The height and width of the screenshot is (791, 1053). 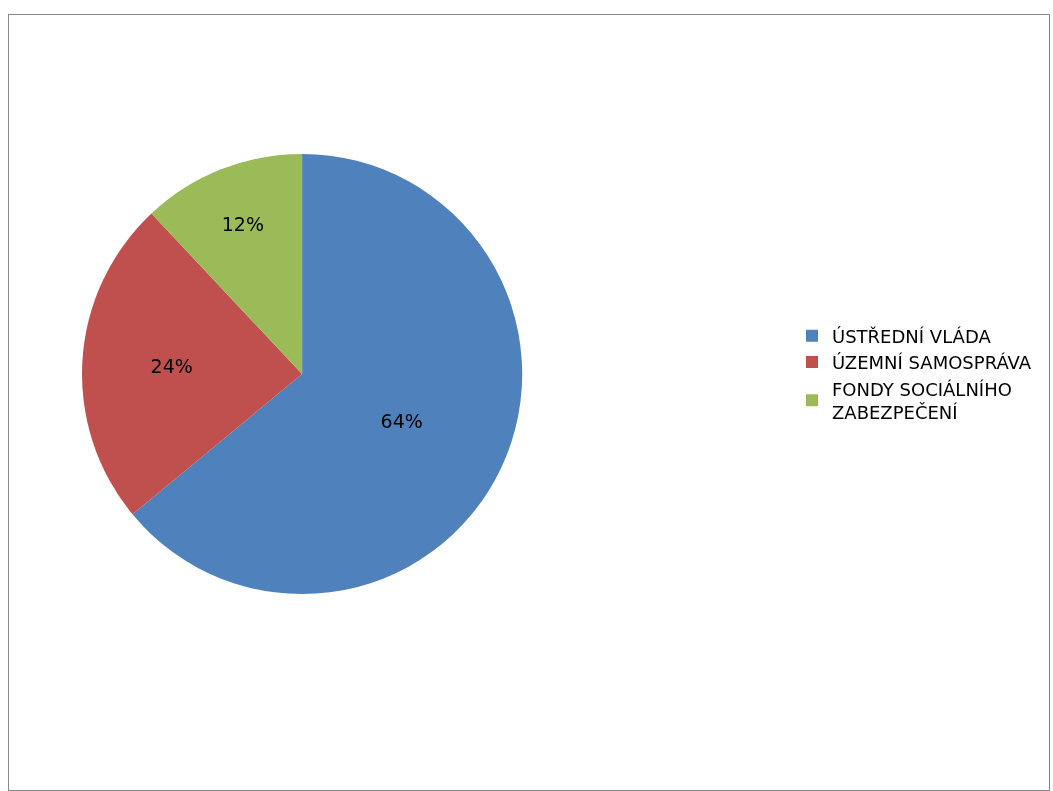 What do you see at coordinates (171, 365) in the screenshot?
I see `data-label: 24%` at bounding box center [171, 365].